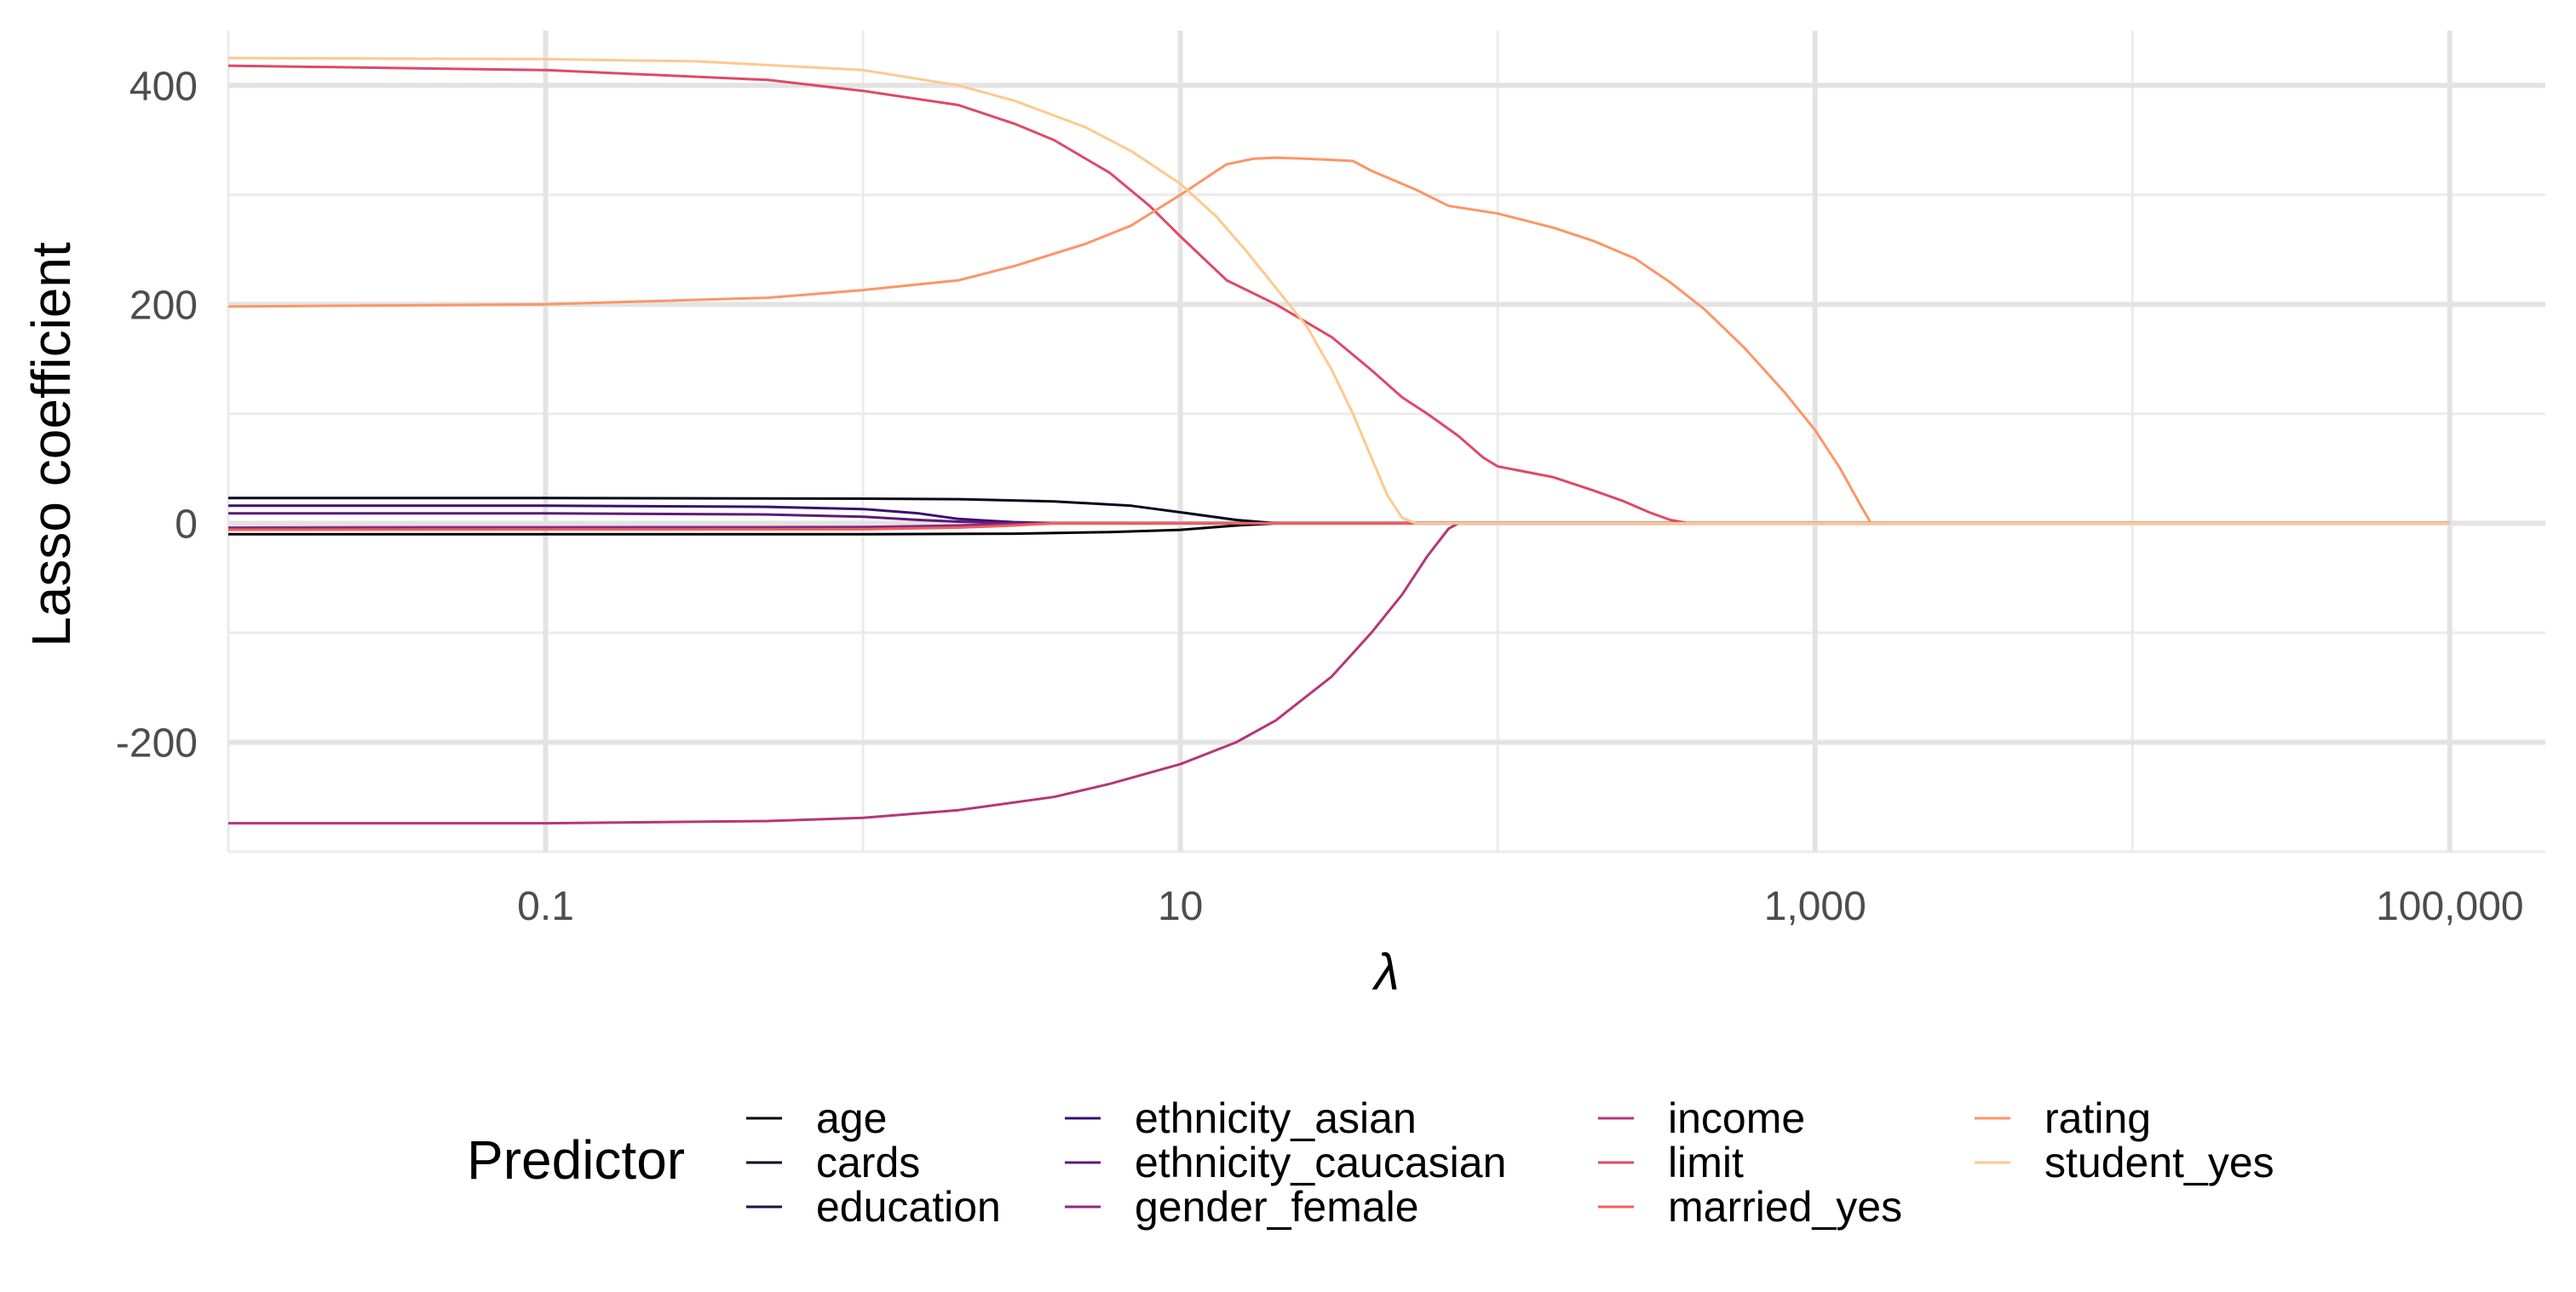  What do you see at coordinates (187, 524) in the screenshot?
I see `y-tick-label: 0` at bounding box center [187, 524].